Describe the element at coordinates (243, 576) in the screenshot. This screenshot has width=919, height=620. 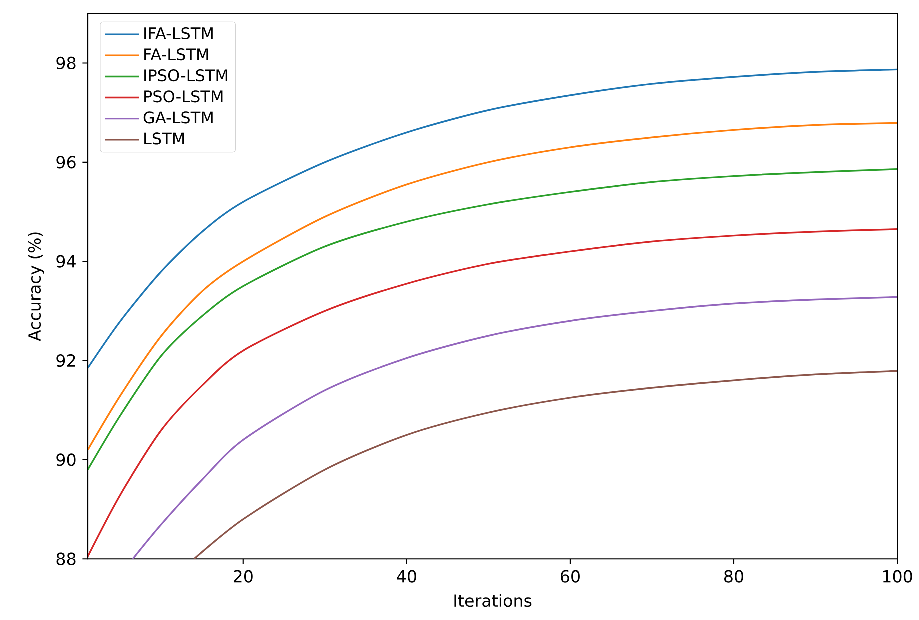
I see `x-tick-label: 20` at that location.